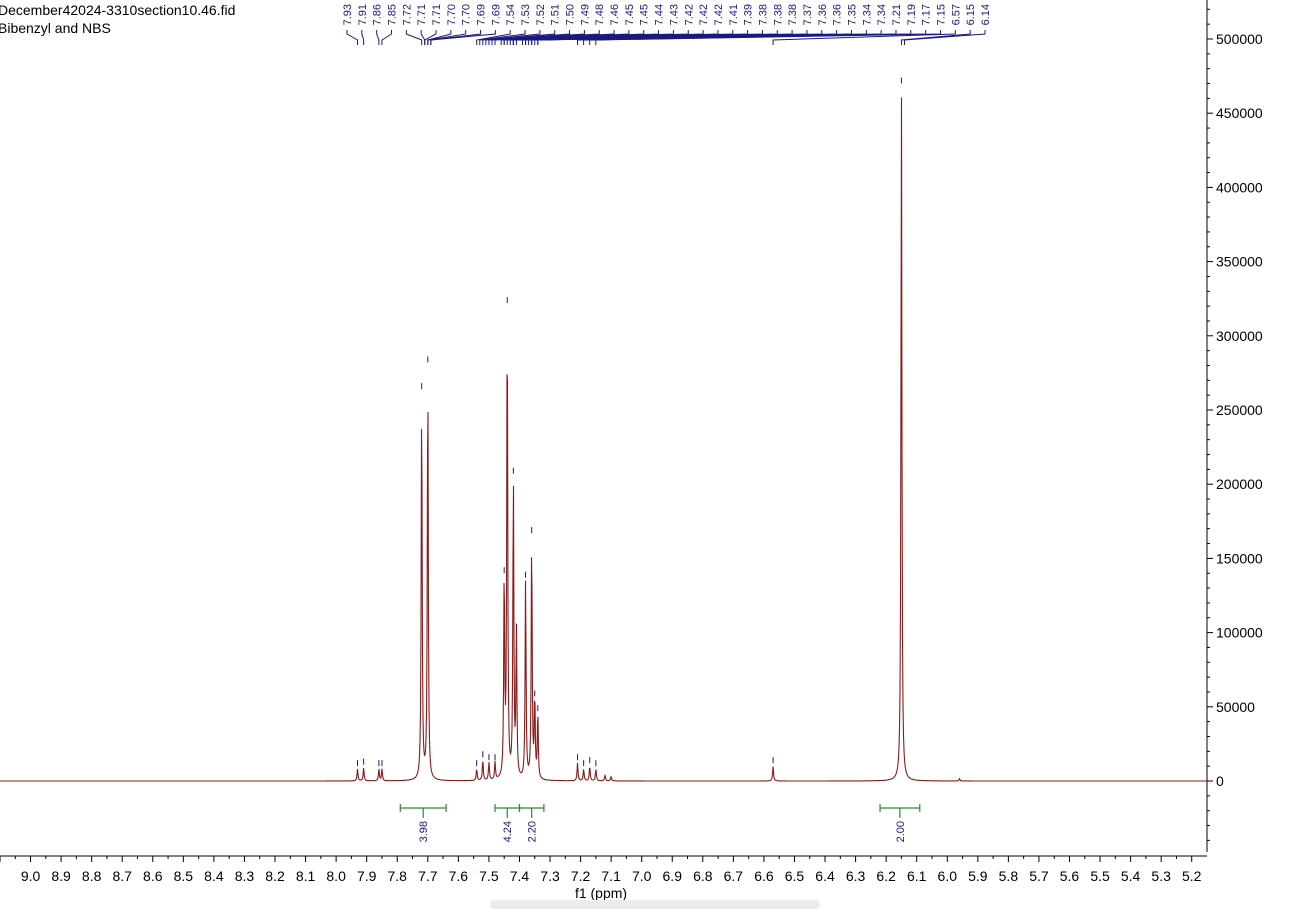  What do you see at coordinates (674, 14) in the screenshot?
I see `peak-label: 7.43` at bounding box center [674, 14].